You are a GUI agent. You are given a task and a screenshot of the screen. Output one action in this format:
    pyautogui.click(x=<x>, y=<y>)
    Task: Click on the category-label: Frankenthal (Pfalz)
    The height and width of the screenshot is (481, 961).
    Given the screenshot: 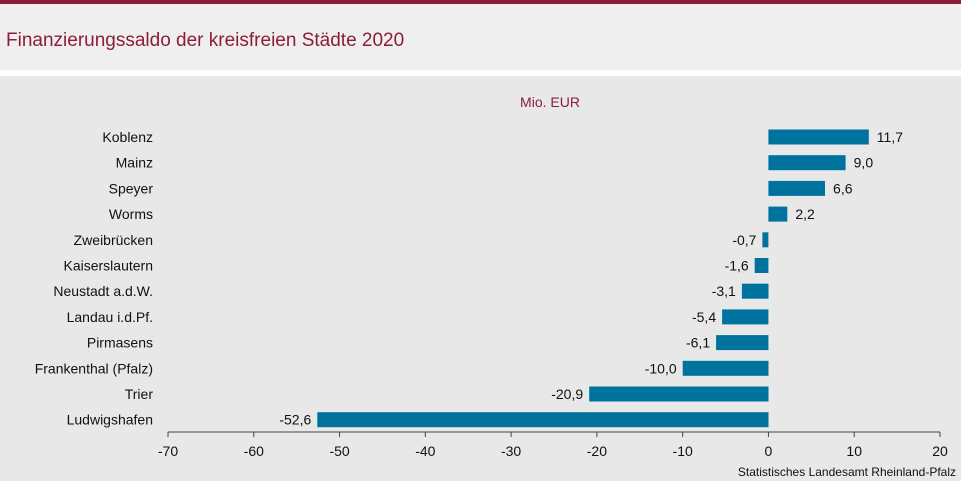 What is the action you would take?
    pyautogui.click(x=94, y=368)
    